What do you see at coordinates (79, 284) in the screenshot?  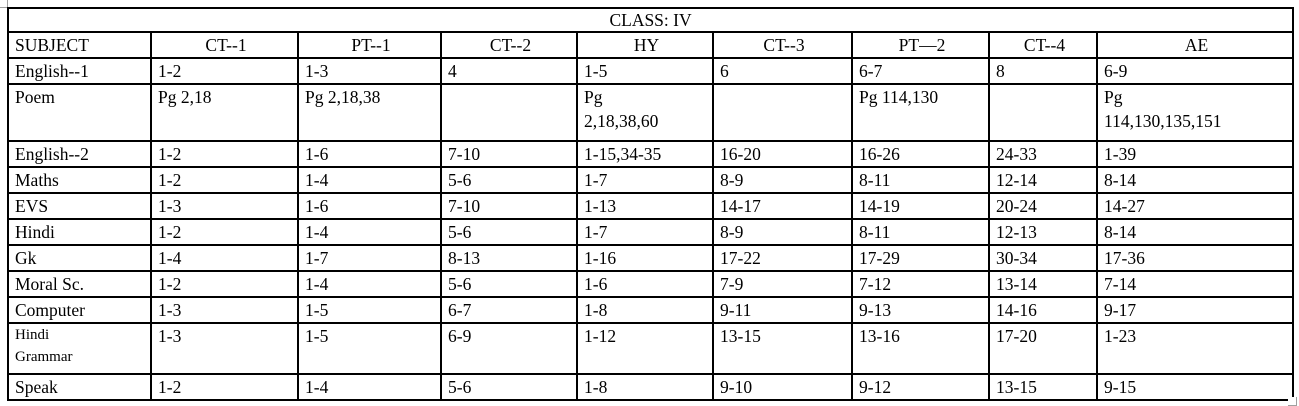 I see `subject-cell: Moral Sc.` at bounding box center [79, 284].